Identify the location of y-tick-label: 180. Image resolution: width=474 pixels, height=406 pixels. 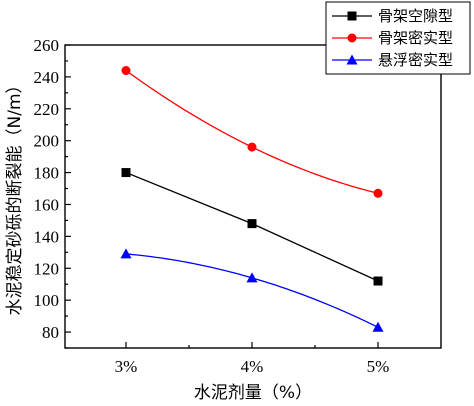
(47, 173).